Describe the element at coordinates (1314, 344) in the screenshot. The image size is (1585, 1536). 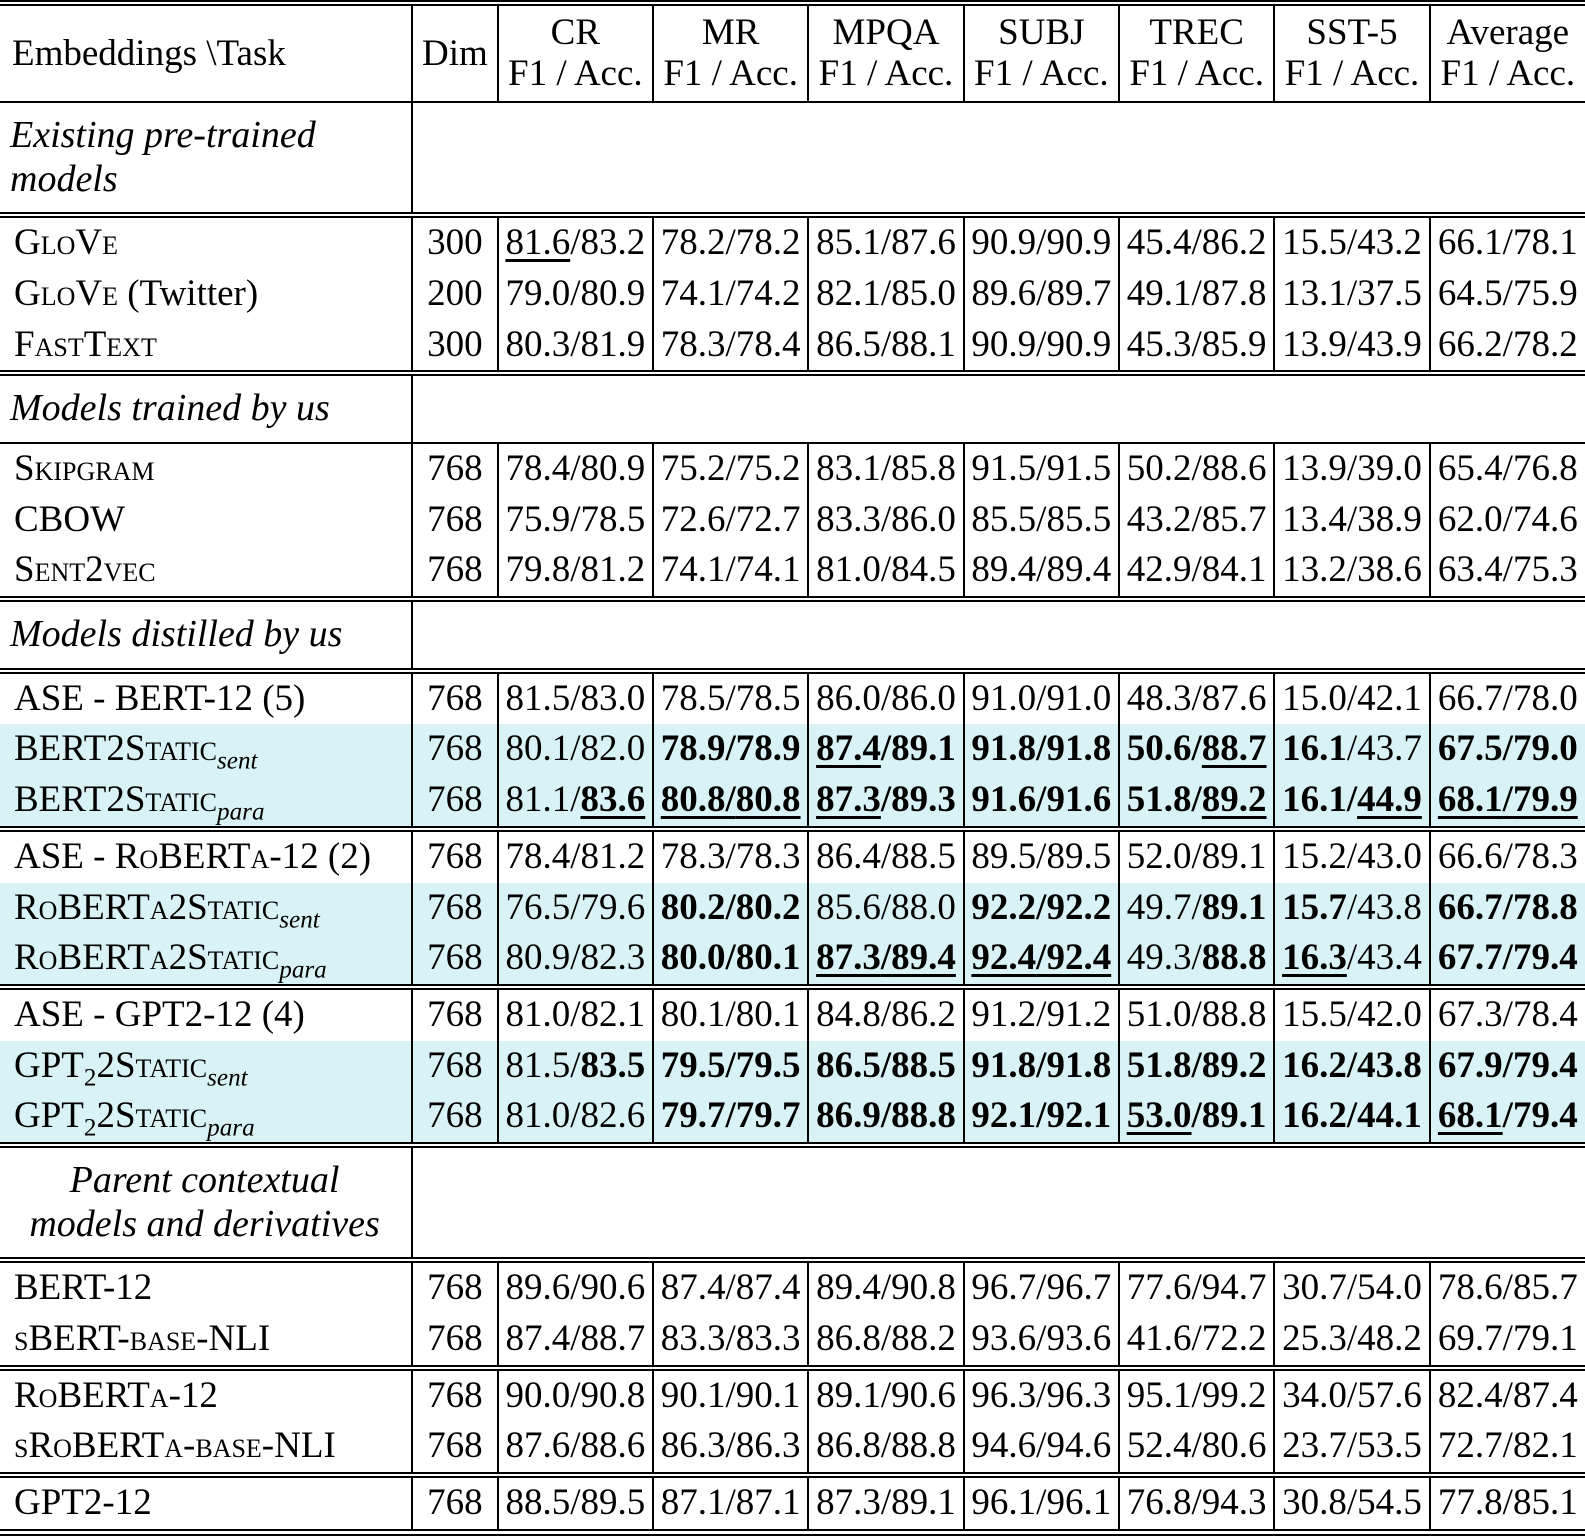
I see `f1-value: 13.9` at that location.